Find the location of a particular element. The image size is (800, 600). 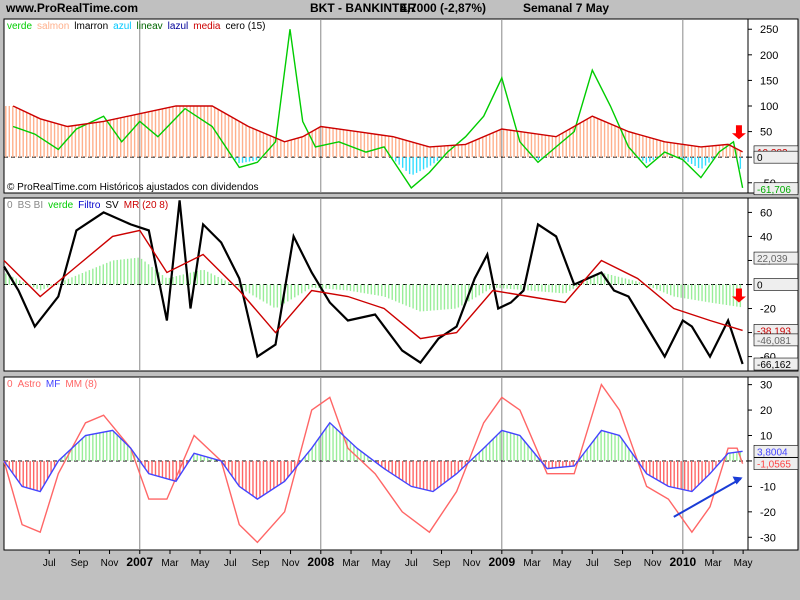

y-tick-label: 100 is located at coordinates (769, 107).